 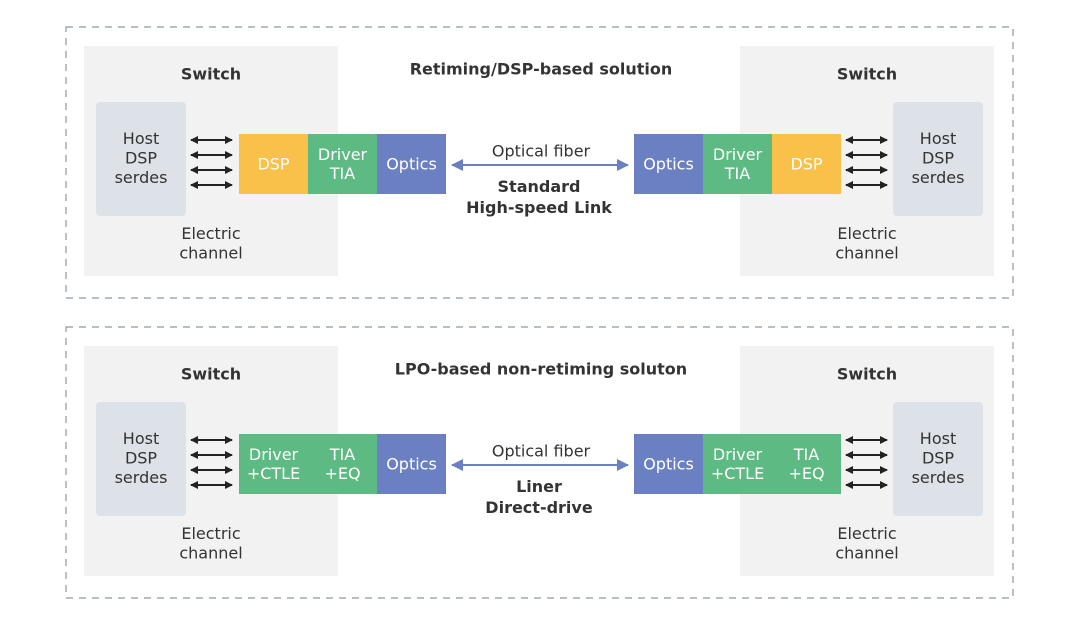 What do you see at coordinates (539, 207) in the screenshot?
I see `link-label: High-speed Link` at bounding box center [539, 207].